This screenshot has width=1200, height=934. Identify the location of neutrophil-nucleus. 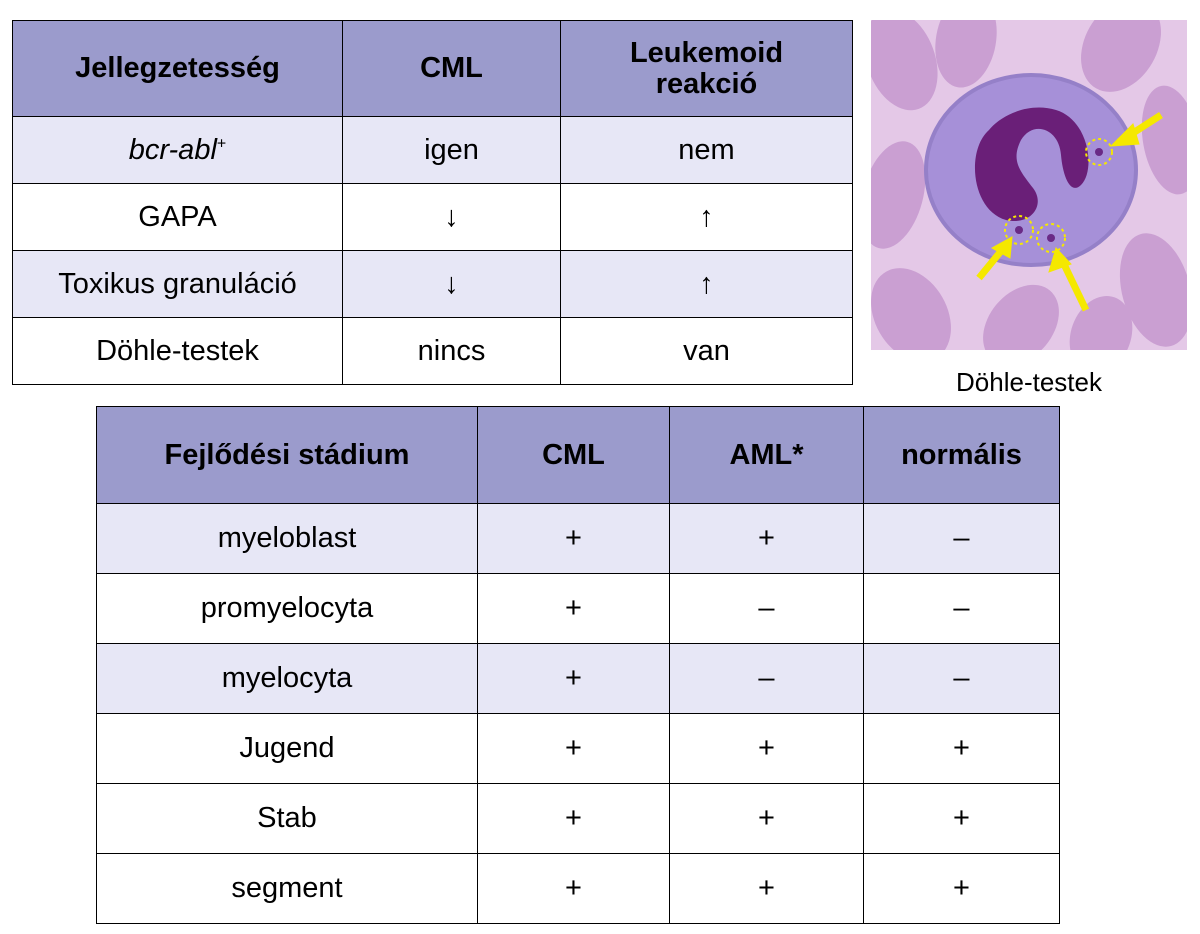
(1031, 164).